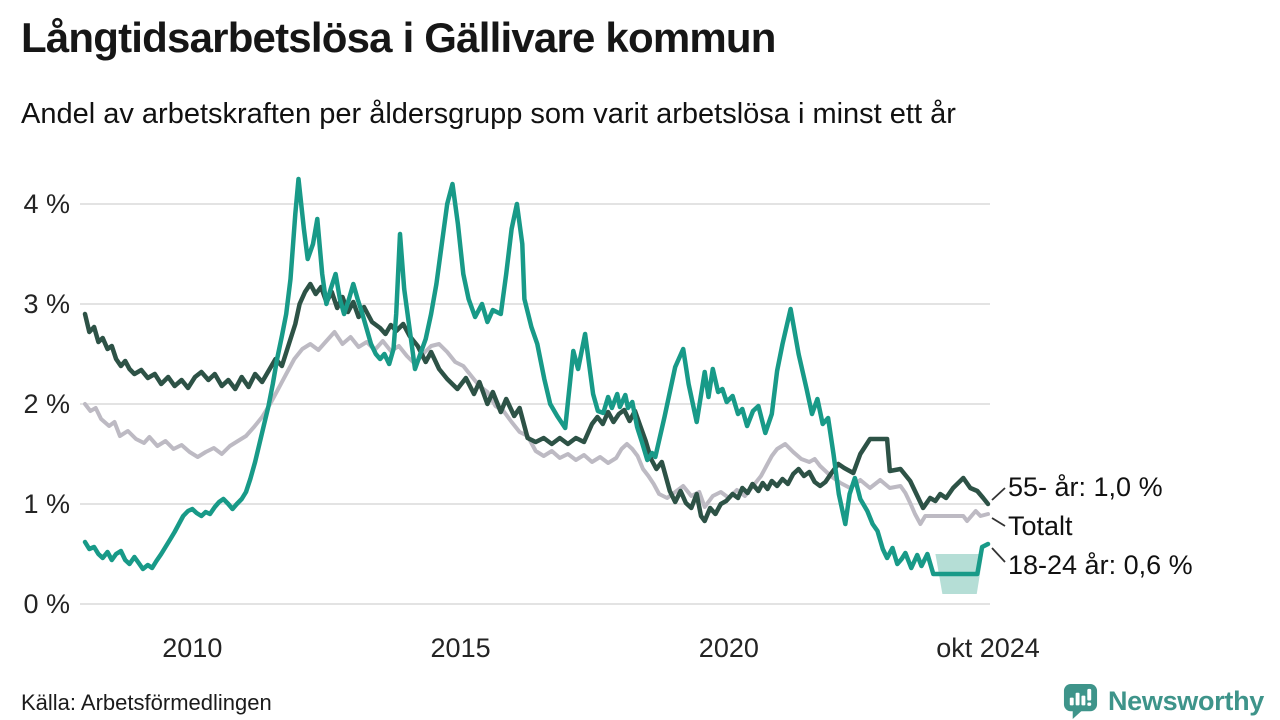 The width and height of the screenshot is (1280, 720). Describe the element at coordinates (1085, 487) in the screenshot. I see `end-label-55-plus: 55- år: 1,0 %` at that location.